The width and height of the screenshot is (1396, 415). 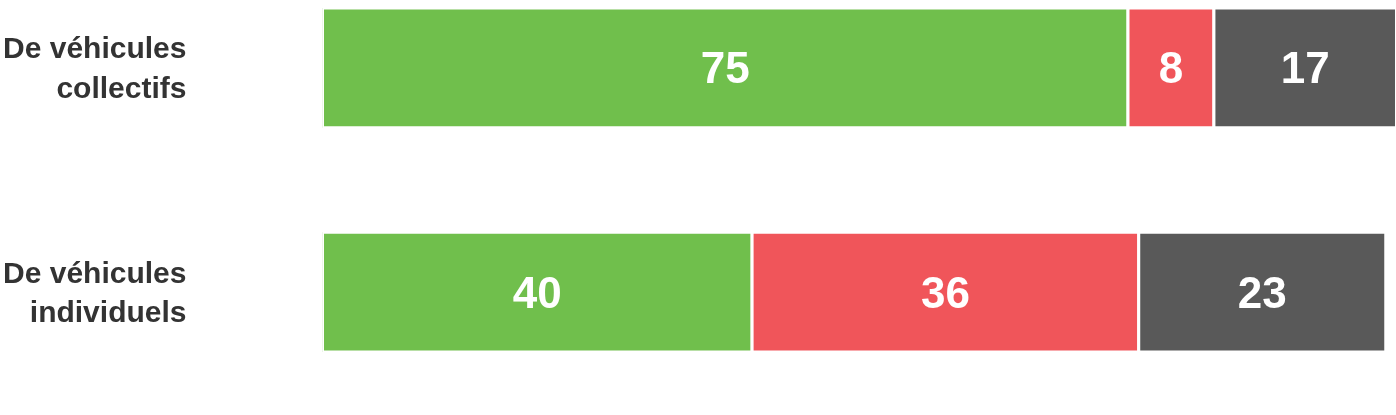 I want to click on data-label: 23, so click(x=1262, y=292).